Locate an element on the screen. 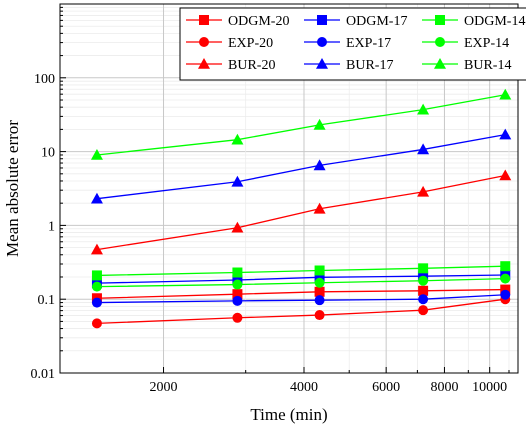  legend-label-bur-14: BUR-14 is located at coordinates (487, 65).